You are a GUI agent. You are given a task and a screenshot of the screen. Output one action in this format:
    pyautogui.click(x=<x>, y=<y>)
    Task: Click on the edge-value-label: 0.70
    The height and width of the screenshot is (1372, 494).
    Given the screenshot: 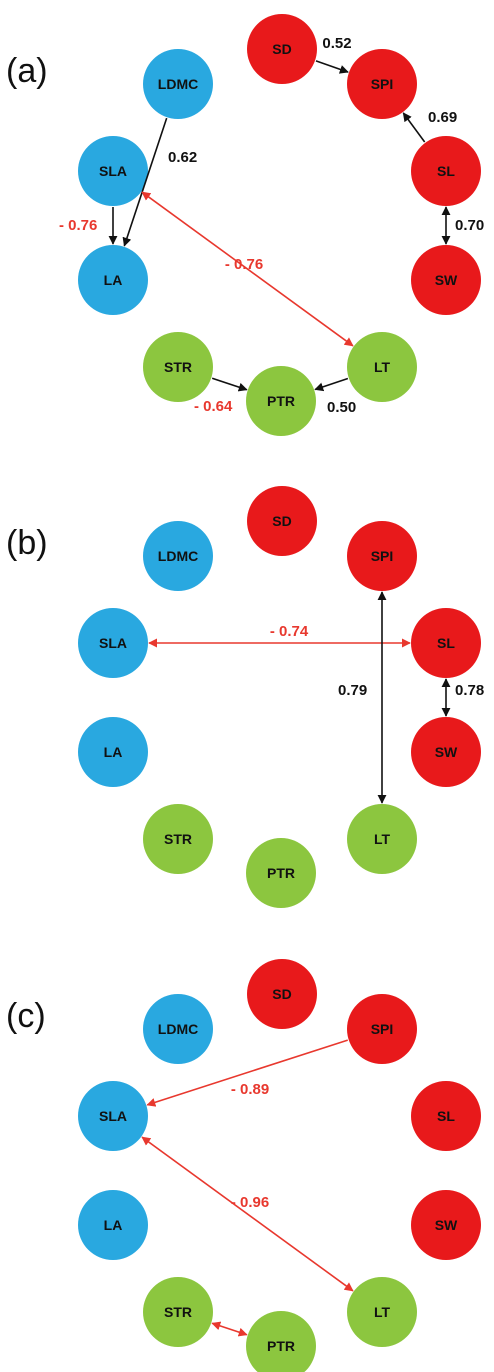 What is the action you would take?
    pyautogui.click(x=469, y=225)
    